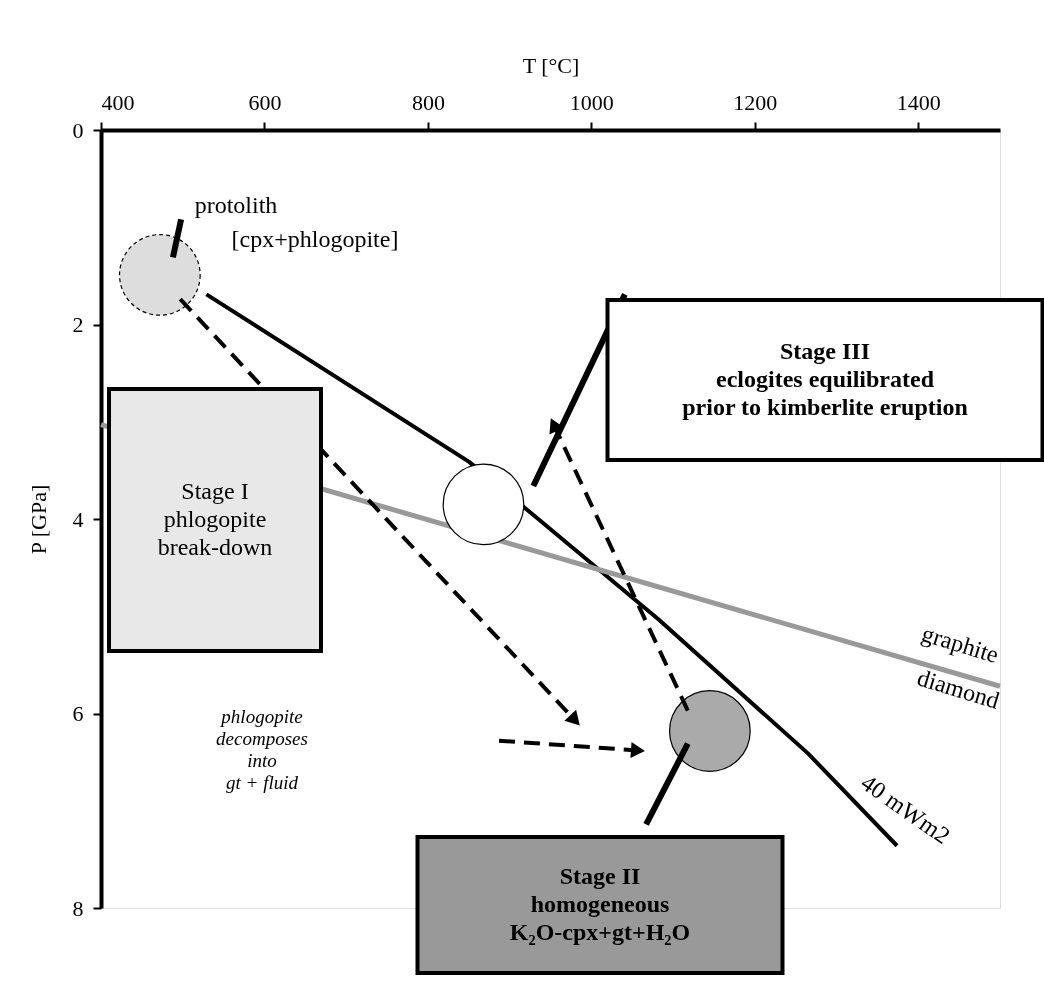 The height and width of the screenshot is (984, 1044). Describe the element at coordinates (78, 908) in the screenshot. I see `y-tick-label: 8` at that location.